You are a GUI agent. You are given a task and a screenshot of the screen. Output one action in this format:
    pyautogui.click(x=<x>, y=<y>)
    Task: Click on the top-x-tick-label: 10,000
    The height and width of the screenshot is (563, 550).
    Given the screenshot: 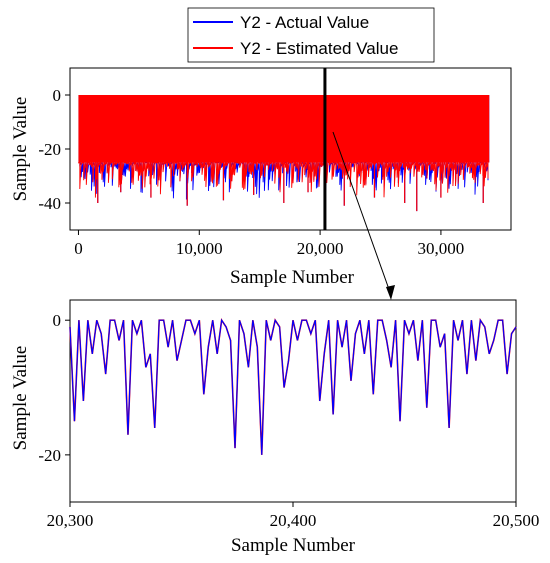 What is the action you would take?
    pyautogui.click(x=199, y=248)
    